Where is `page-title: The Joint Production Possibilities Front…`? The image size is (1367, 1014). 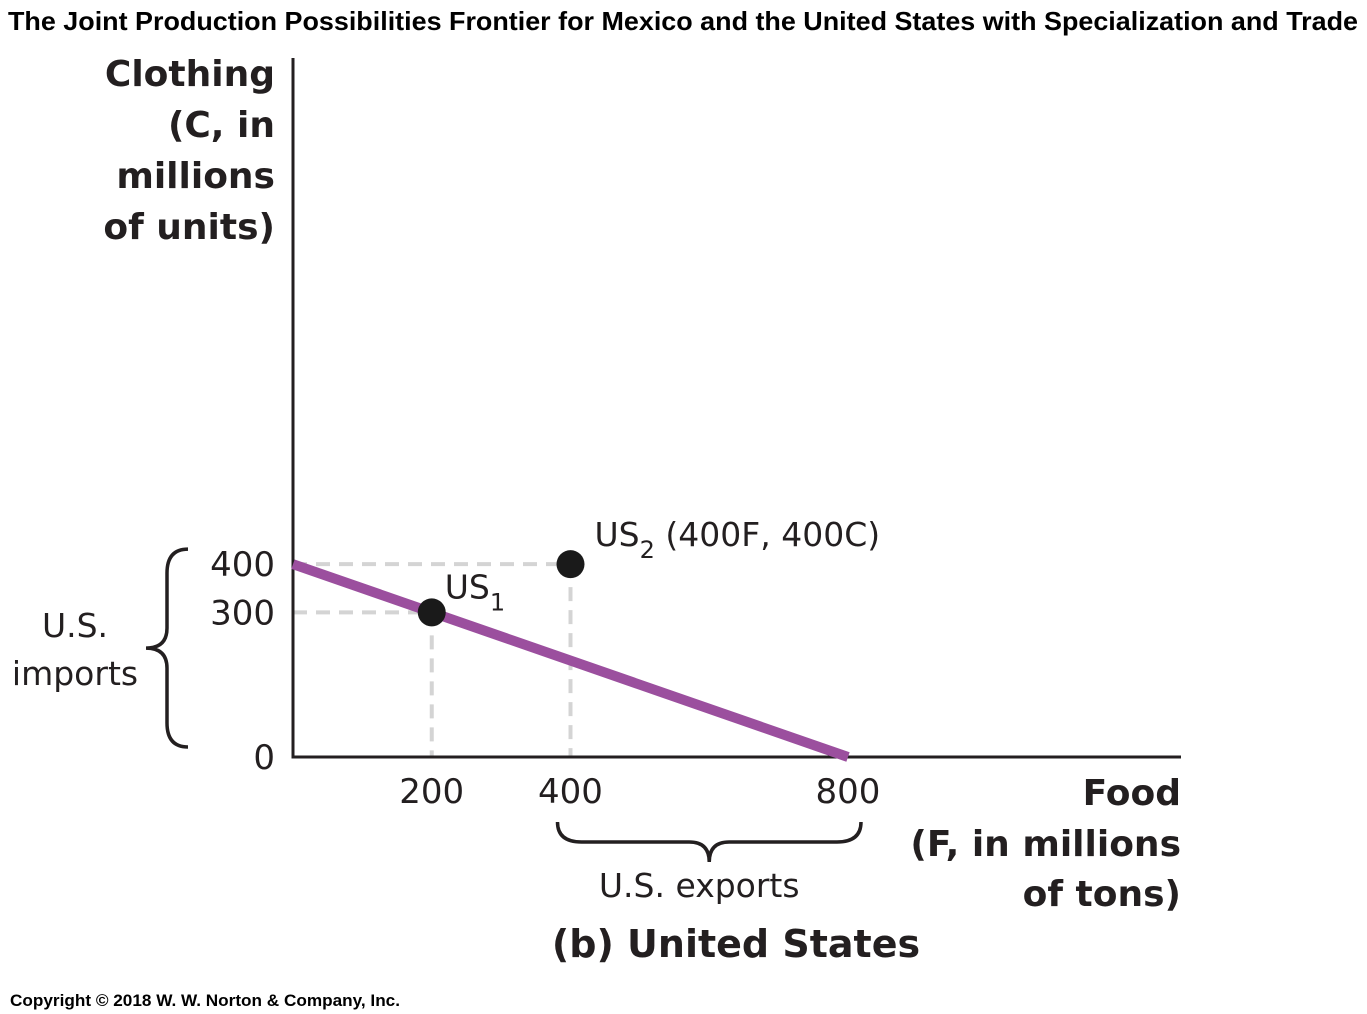 page-title: The Joint Production Possibilities Front… is located at coordinates (683, 21).